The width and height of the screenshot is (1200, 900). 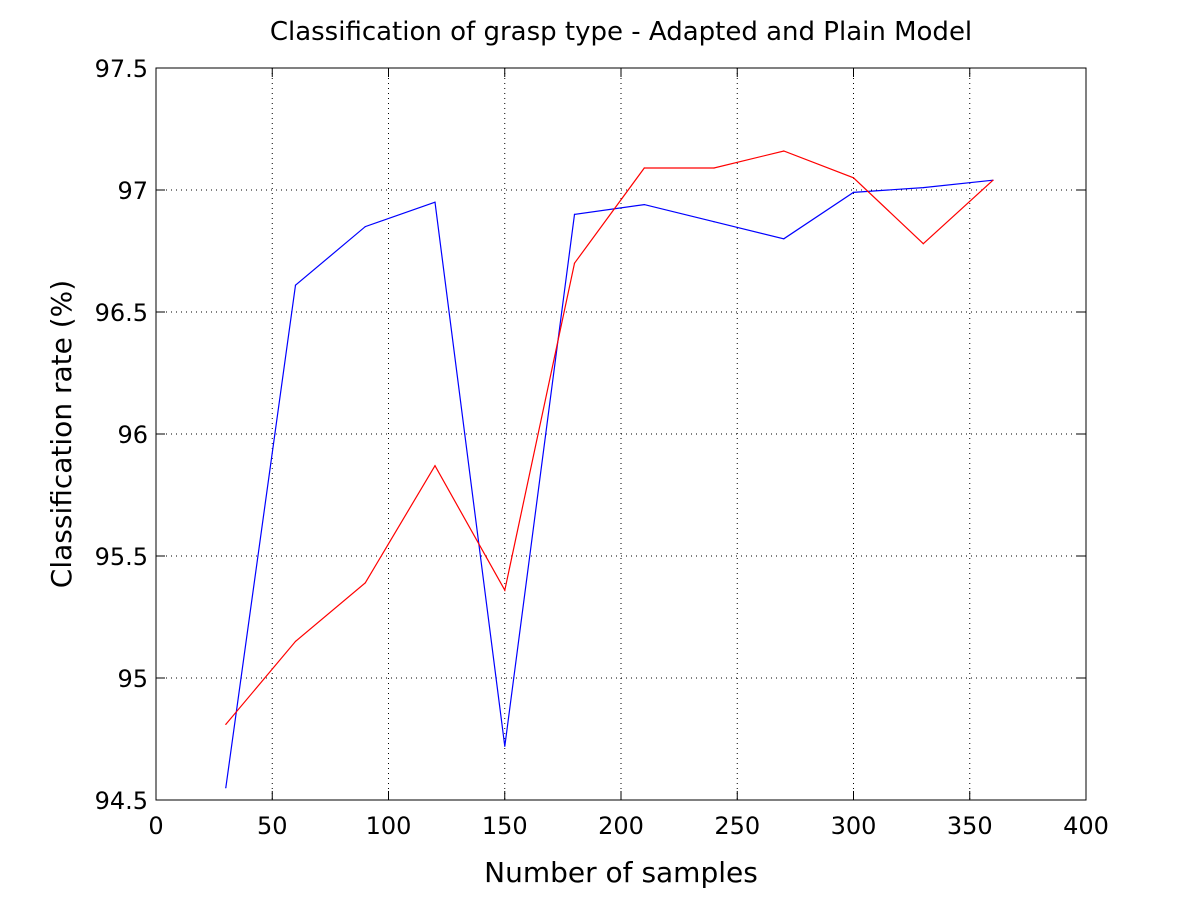 What do you see at coordinates (155, 826) in the screenshot?
I see `x-tick-label: 0` at bounding box center [155, 826].